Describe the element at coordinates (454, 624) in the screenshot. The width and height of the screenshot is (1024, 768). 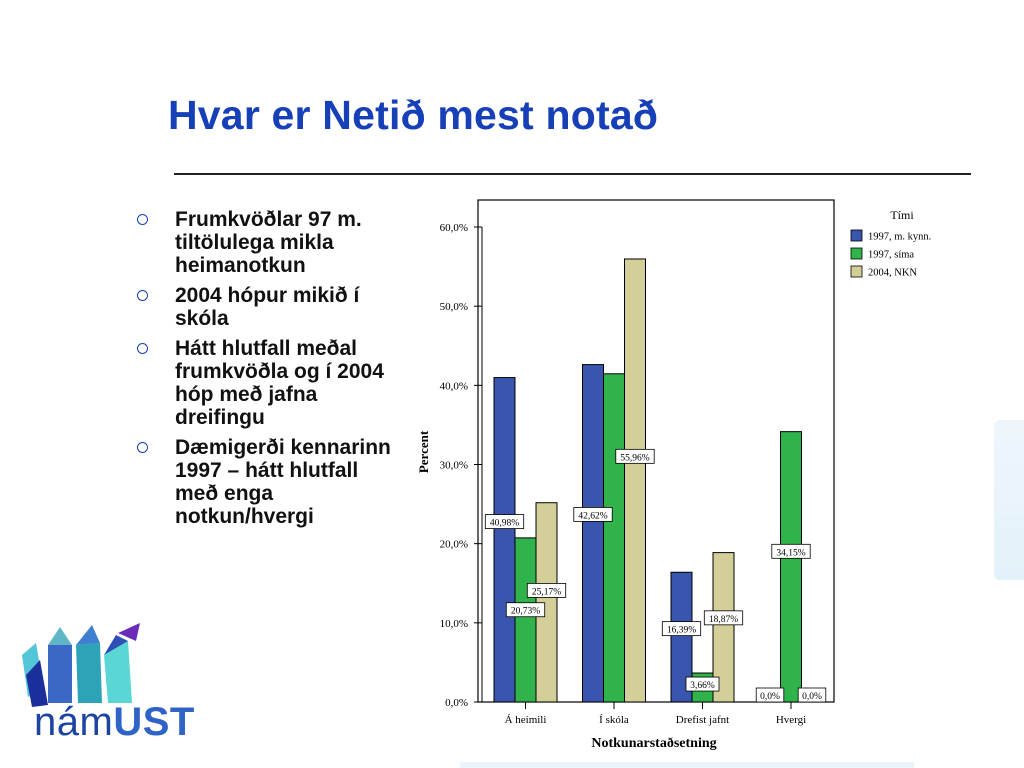
I see `y-tick-label: 10,0%` at that location.